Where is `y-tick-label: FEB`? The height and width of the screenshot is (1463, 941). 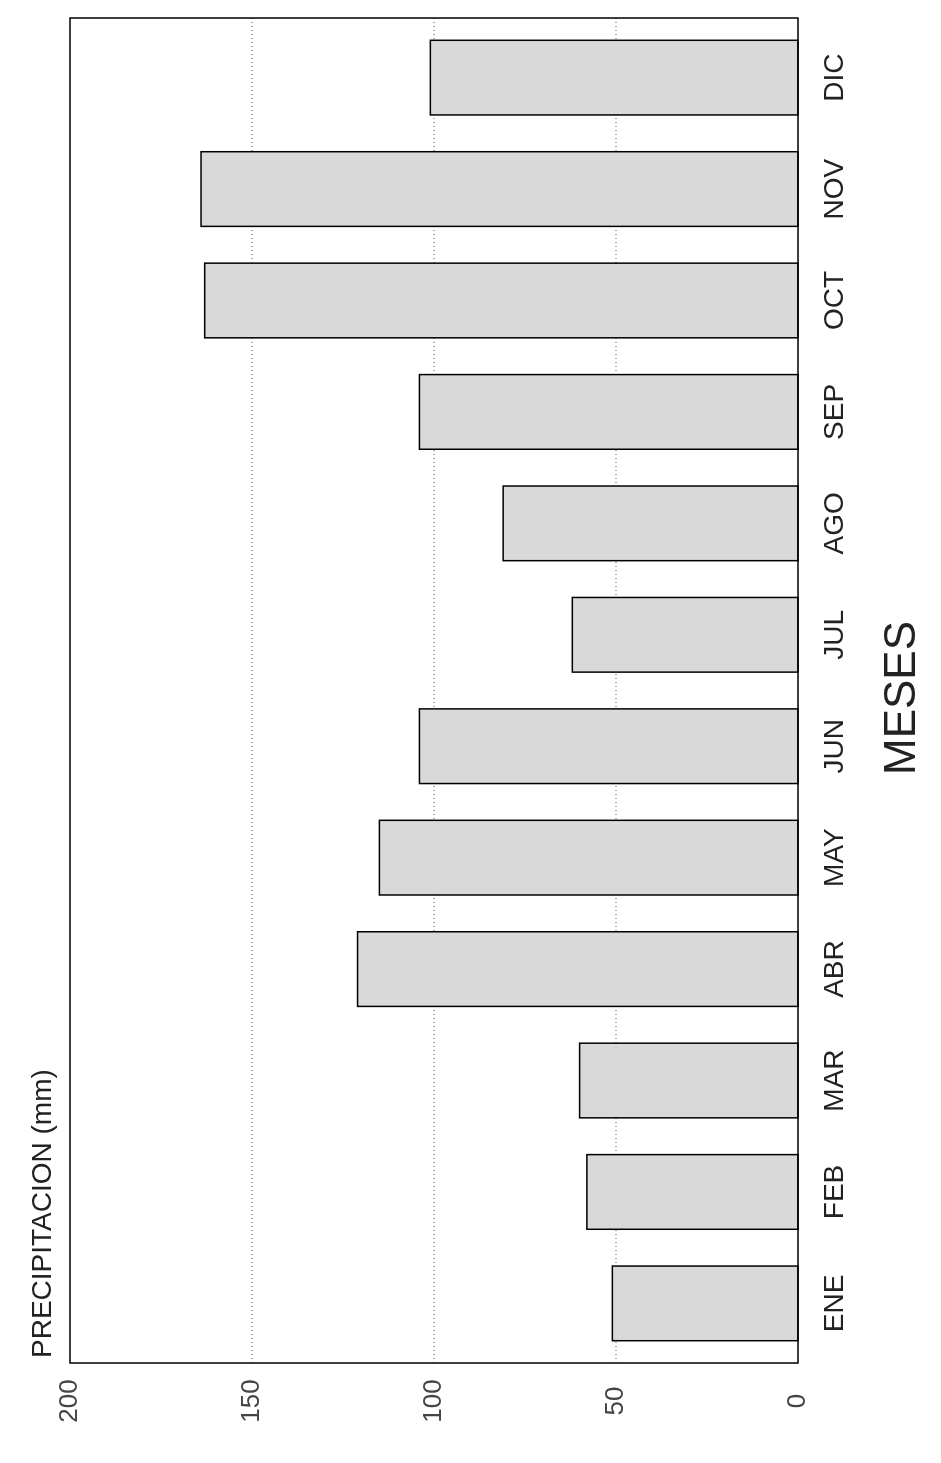 y-tick-label: FEB is located at coordinates (834, 1192).